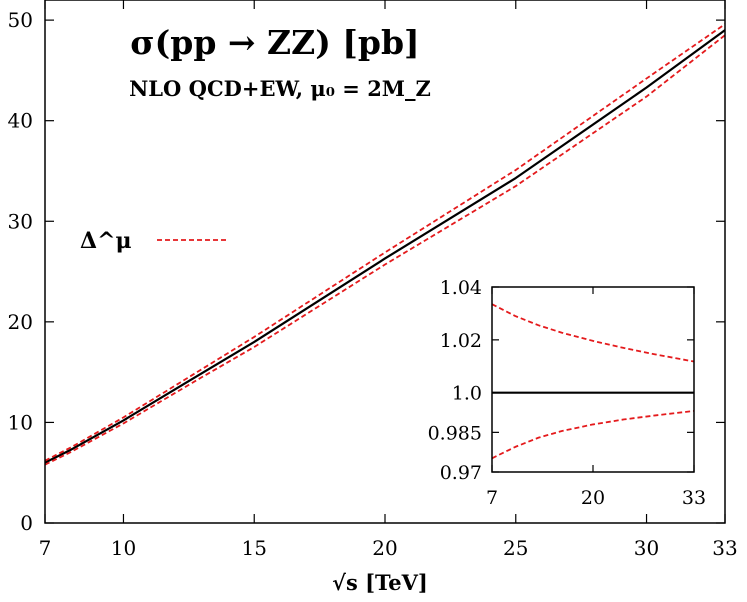 The image size is (747, 602). What do you see at coordinates (593, 435) in the screenshot?
I see `inset-series-lower` at bounding box center [593, 435].